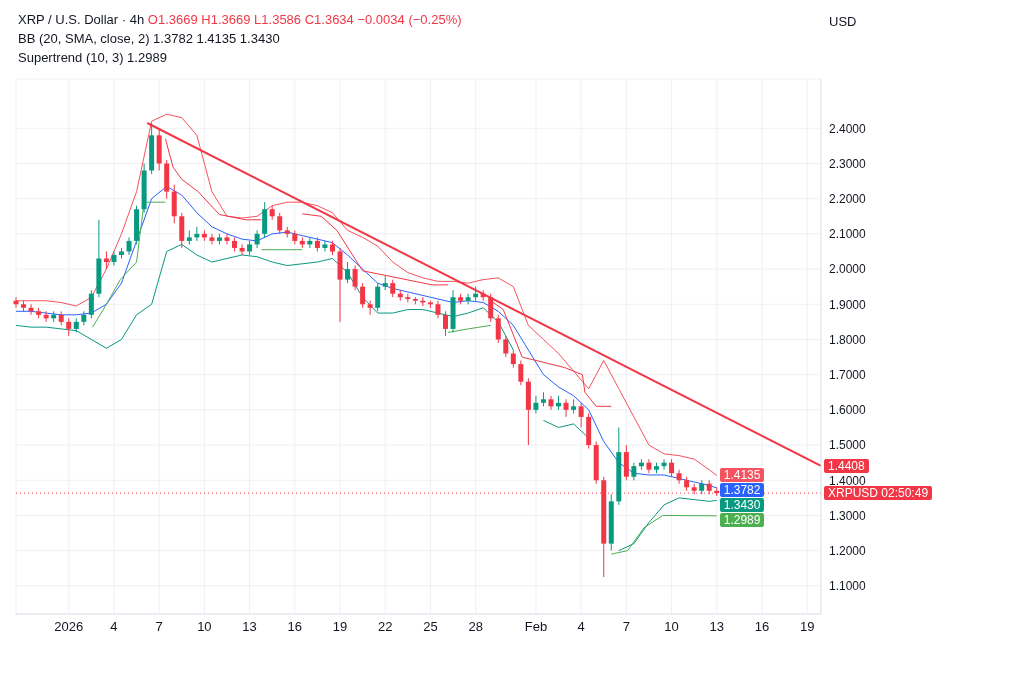 The height and width of the screenshot is (675, 1024). I want to click on y-tick-label: 1.2000, so click(848, 550).